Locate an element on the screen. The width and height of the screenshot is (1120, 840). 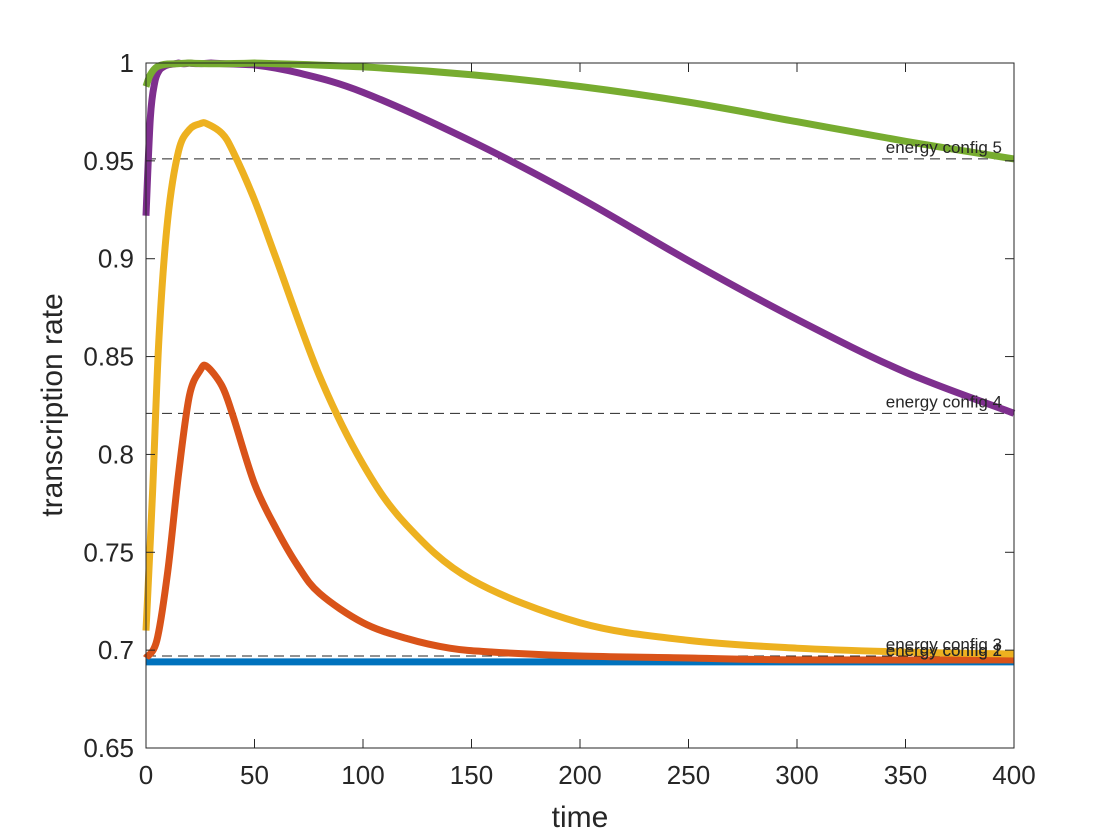
x-tick-label: 50 is located at coordinates (254, 775).